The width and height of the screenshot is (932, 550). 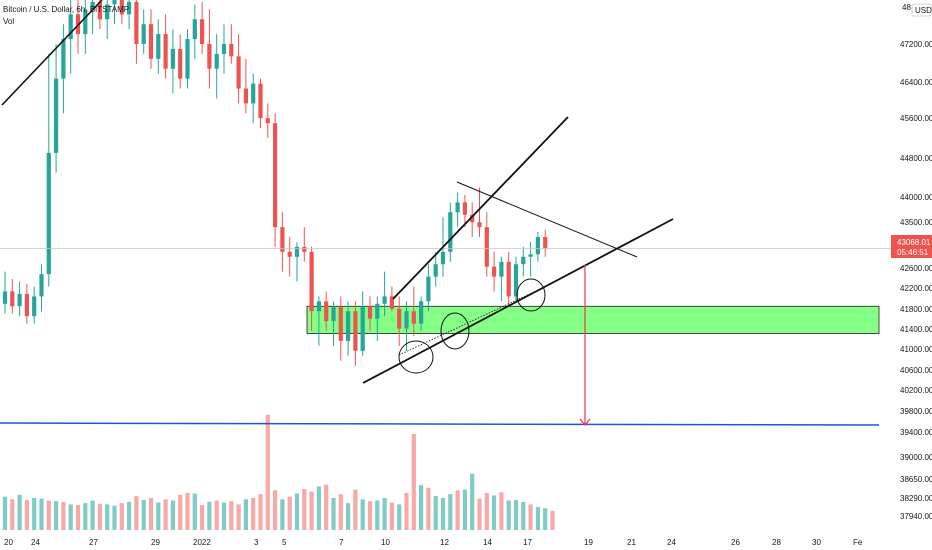 What do you see at coordinates (547, 219) in the screenshot?
I see `descending-trendline` at bounding box center [547, 219].